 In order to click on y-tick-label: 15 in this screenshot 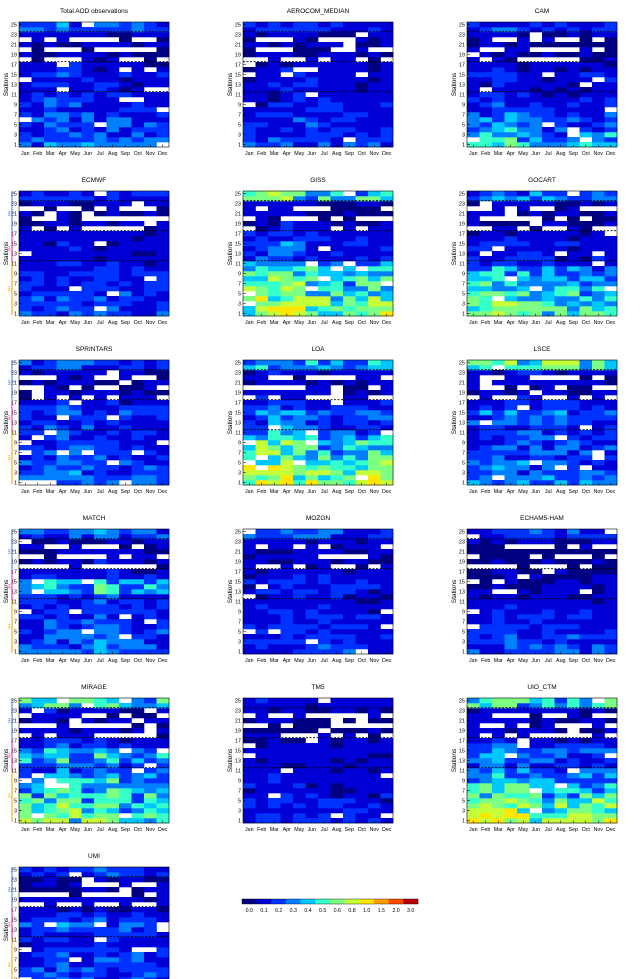, I will do `click(462, 414)`.